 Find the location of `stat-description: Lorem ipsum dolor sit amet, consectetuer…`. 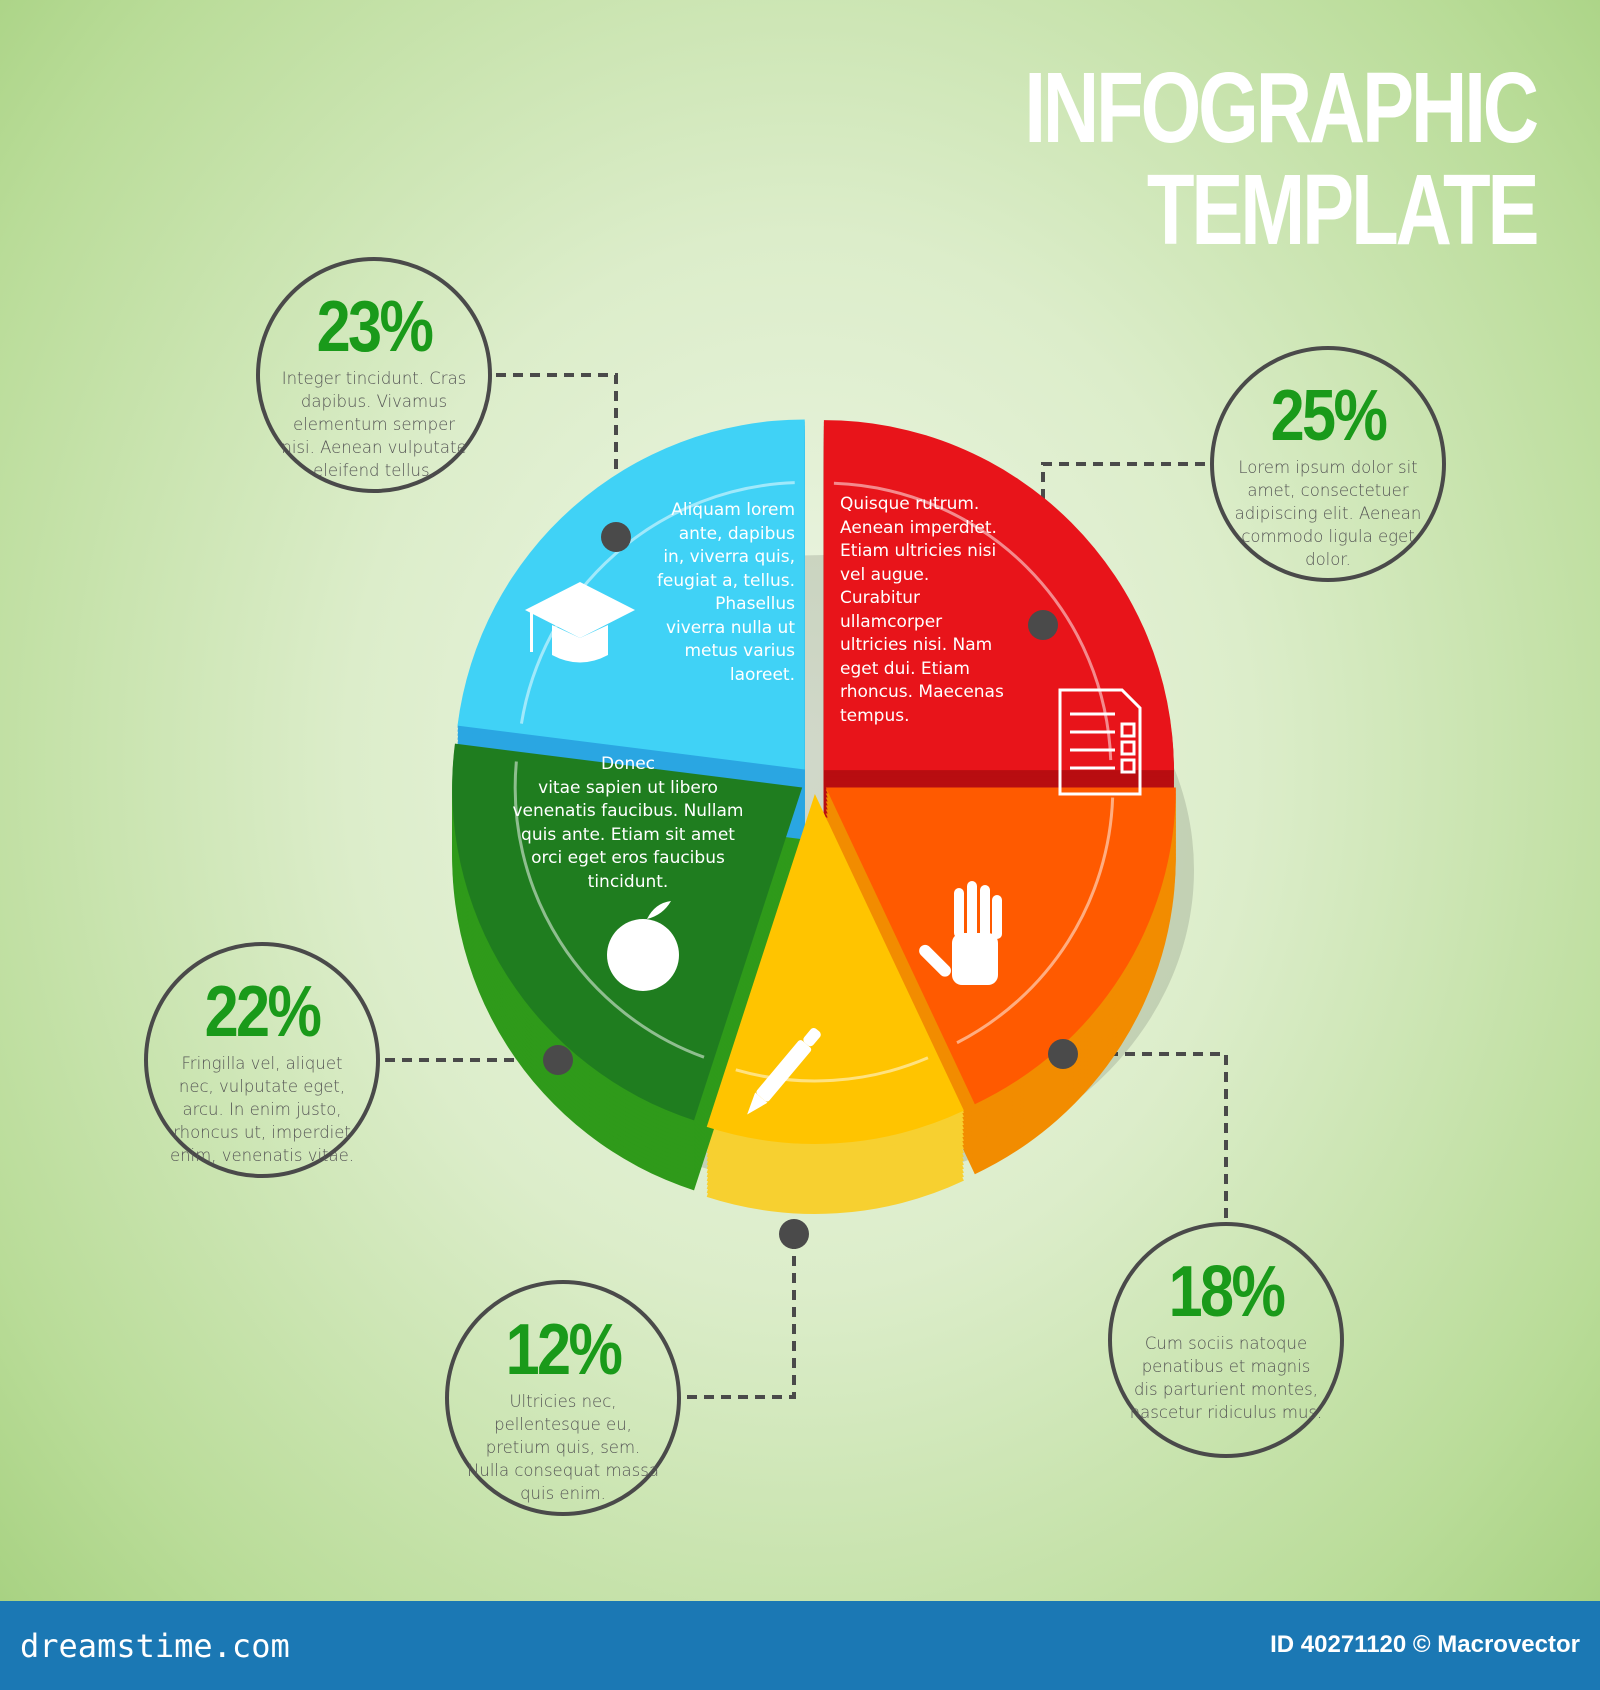

stat-description: Lorem ipsum dolor sit amet, consectetuer… is located at coordinates (1328, 513).